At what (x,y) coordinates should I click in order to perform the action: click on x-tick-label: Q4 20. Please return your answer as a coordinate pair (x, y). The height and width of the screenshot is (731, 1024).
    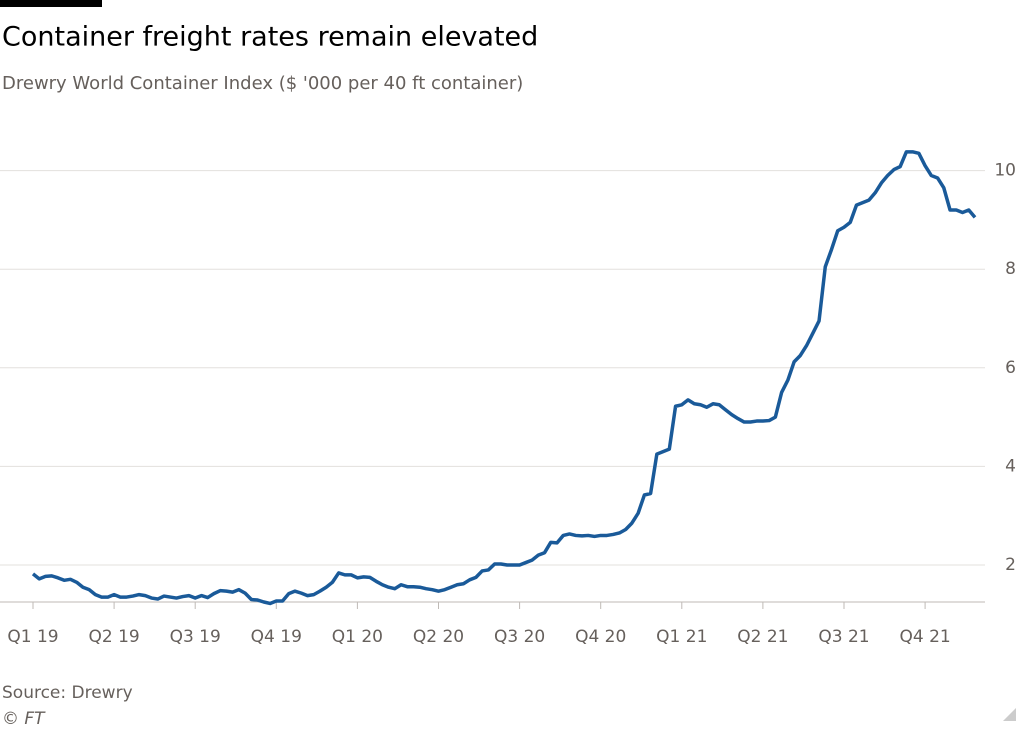
    Looking at the image, I should click on (600, 637).